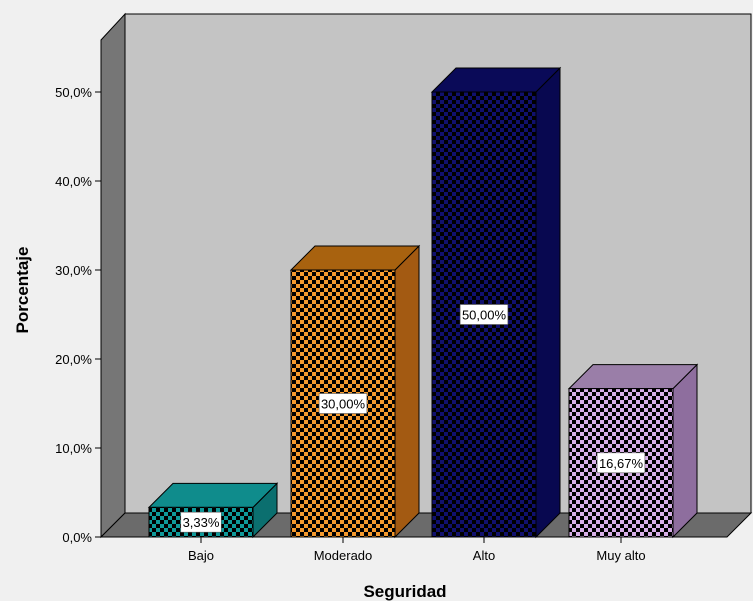 Image resolution: width=753 pixels, height=601 pixels. Describe the element at coordinates (73, 359) in the screenshot. I see `y-tick-label: 20,0%` at that location.